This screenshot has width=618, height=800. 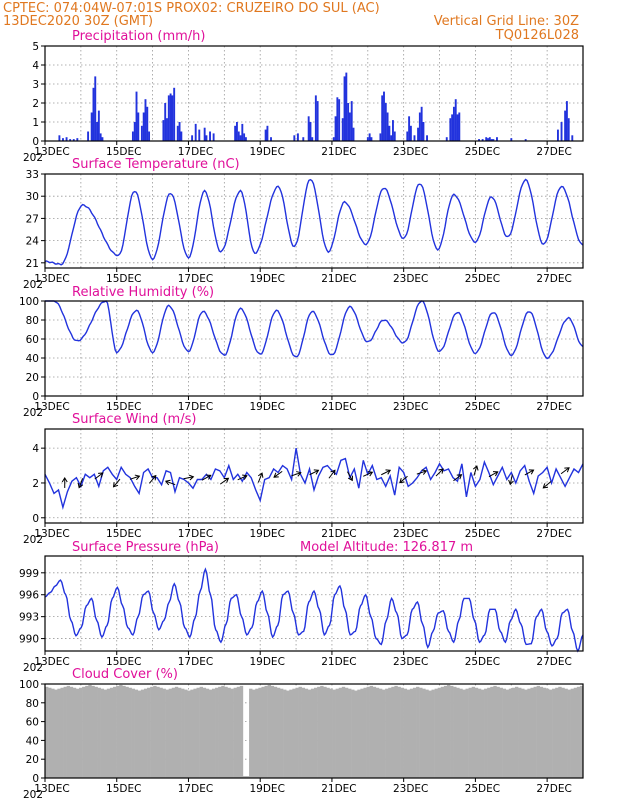 I want to click on y-tick-label: 996, so click(x=29, y=596).